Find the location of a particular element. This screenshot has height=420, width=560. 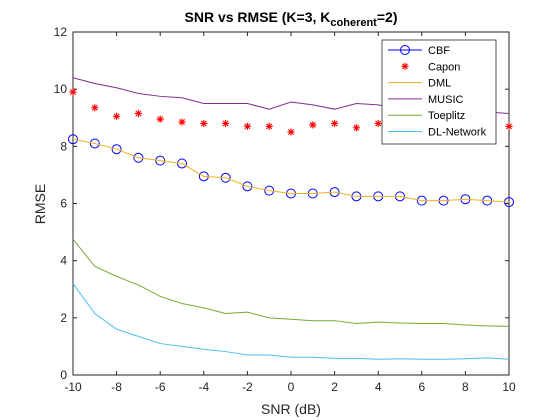

legend-marker-capon is located at coordinates (405, 66).